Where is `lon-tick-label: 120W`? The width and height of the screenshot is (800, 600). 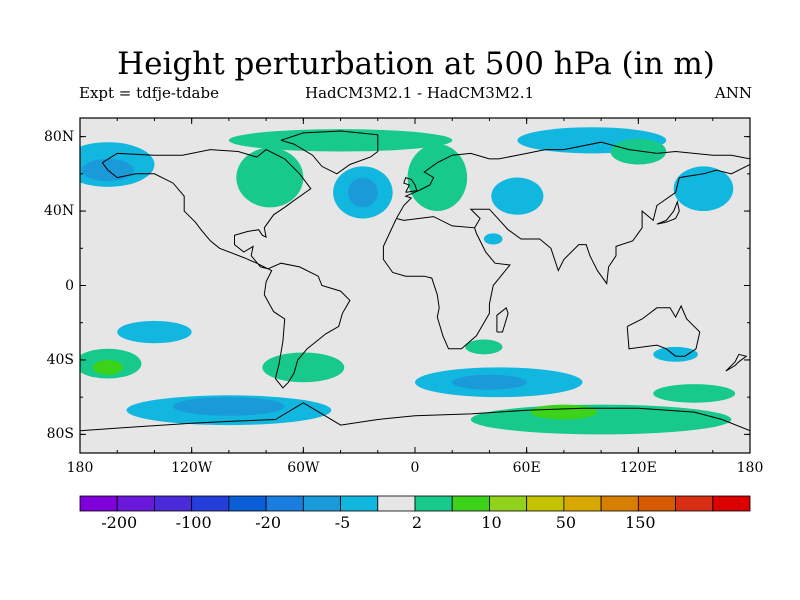
lon-tick-label: 120W is located at coordinates (192, 468).